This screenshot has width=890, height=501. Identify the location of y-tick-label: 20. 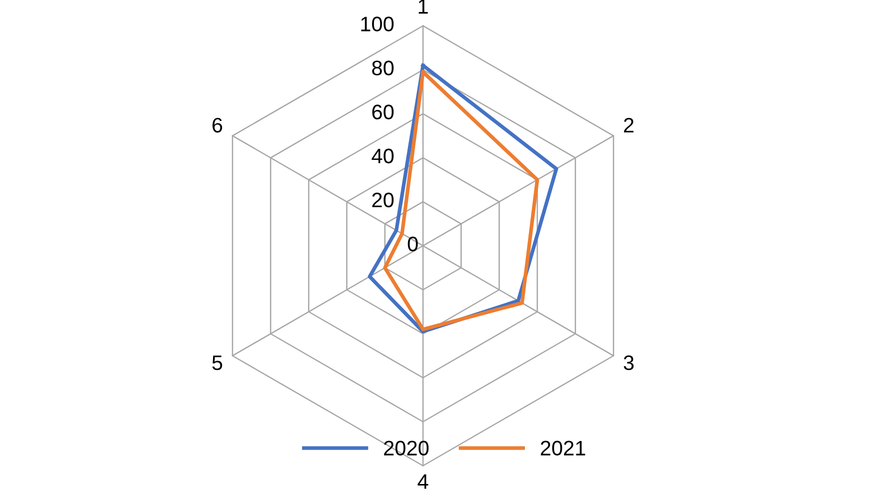
(383, 200).